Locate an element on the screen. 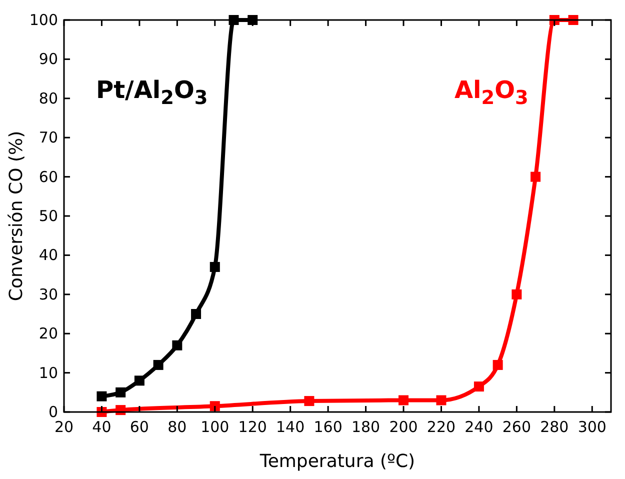  x-tick-label: 20 is located at coordinates (64, 427).